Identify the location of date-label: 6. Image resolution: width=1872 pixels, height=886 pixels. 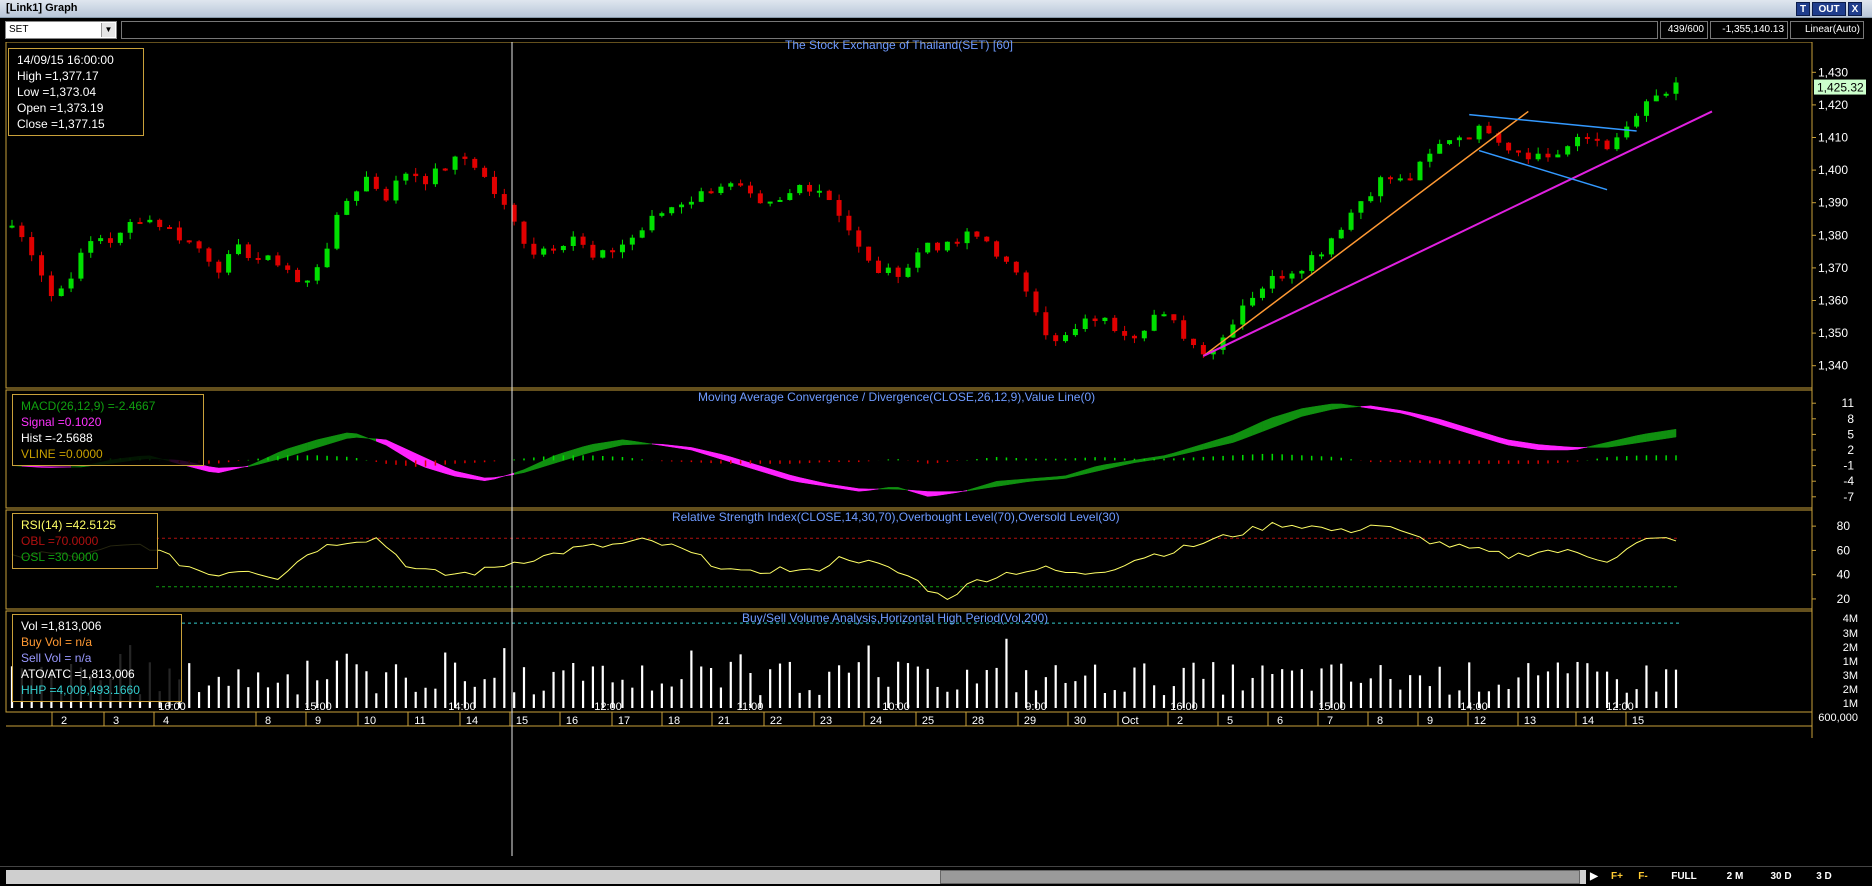
(1280, 721).